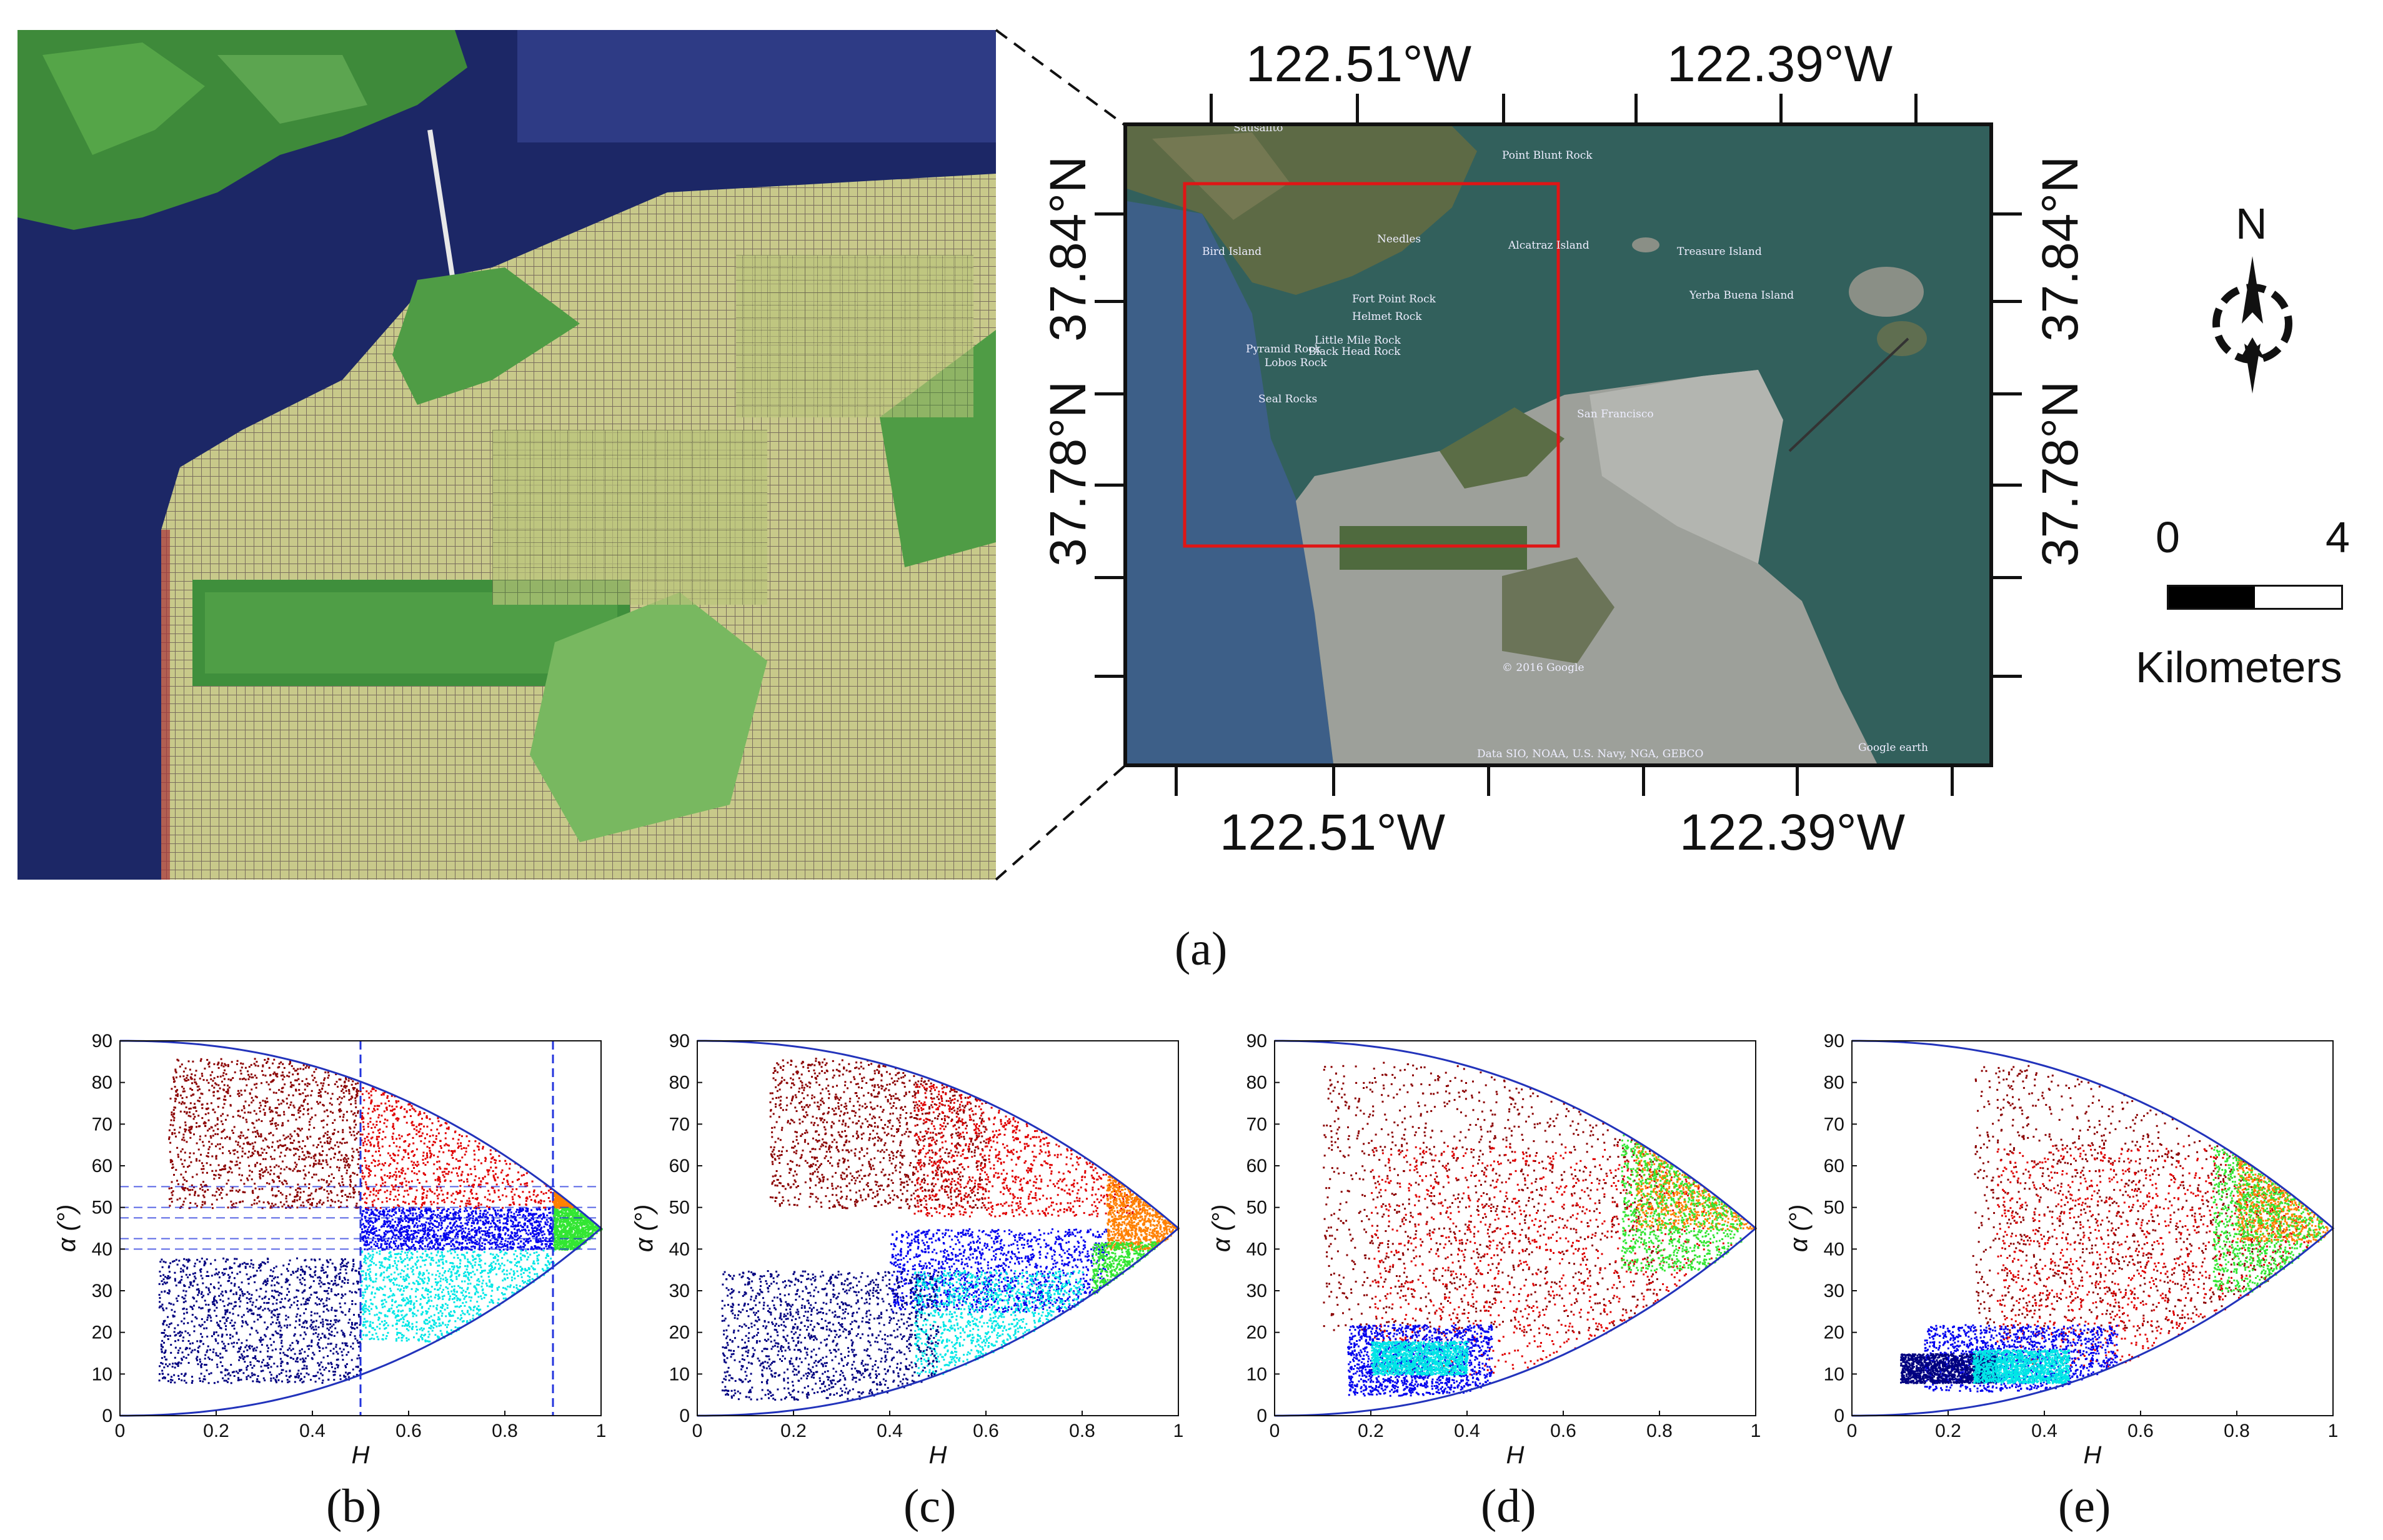 The width and height of the screenshot is (2383, 1540). I want to click on map-label: Lobos Rock, so click(1296, 363).